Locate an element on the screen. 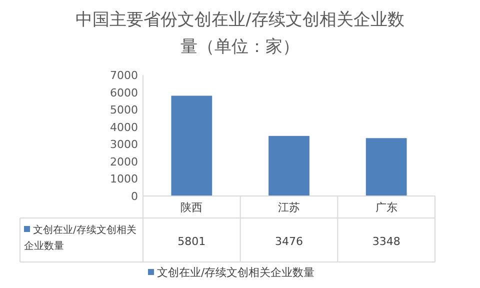  text: 文创在业/存续文创相关企业数量 is located at coordinates (236, 272).